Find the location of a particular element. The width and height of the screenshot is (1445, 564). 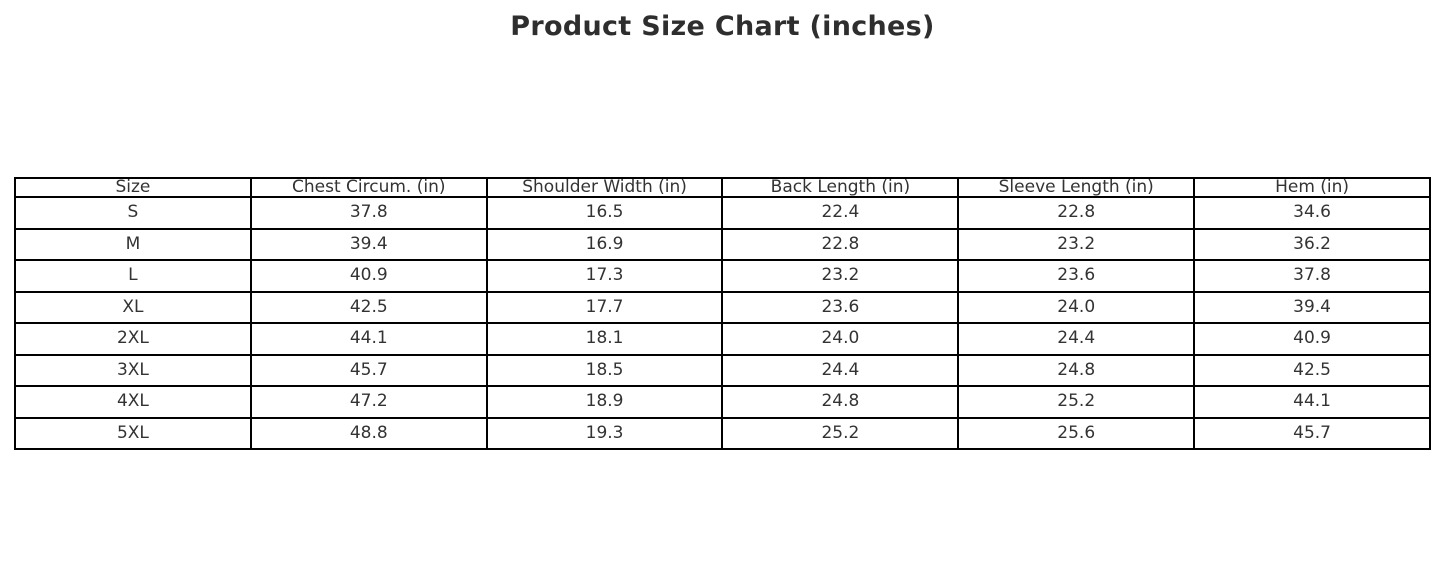

table-row: XL 42.5 17.7 23.6 24.0 39.4 is located at coordinates (722, 307).